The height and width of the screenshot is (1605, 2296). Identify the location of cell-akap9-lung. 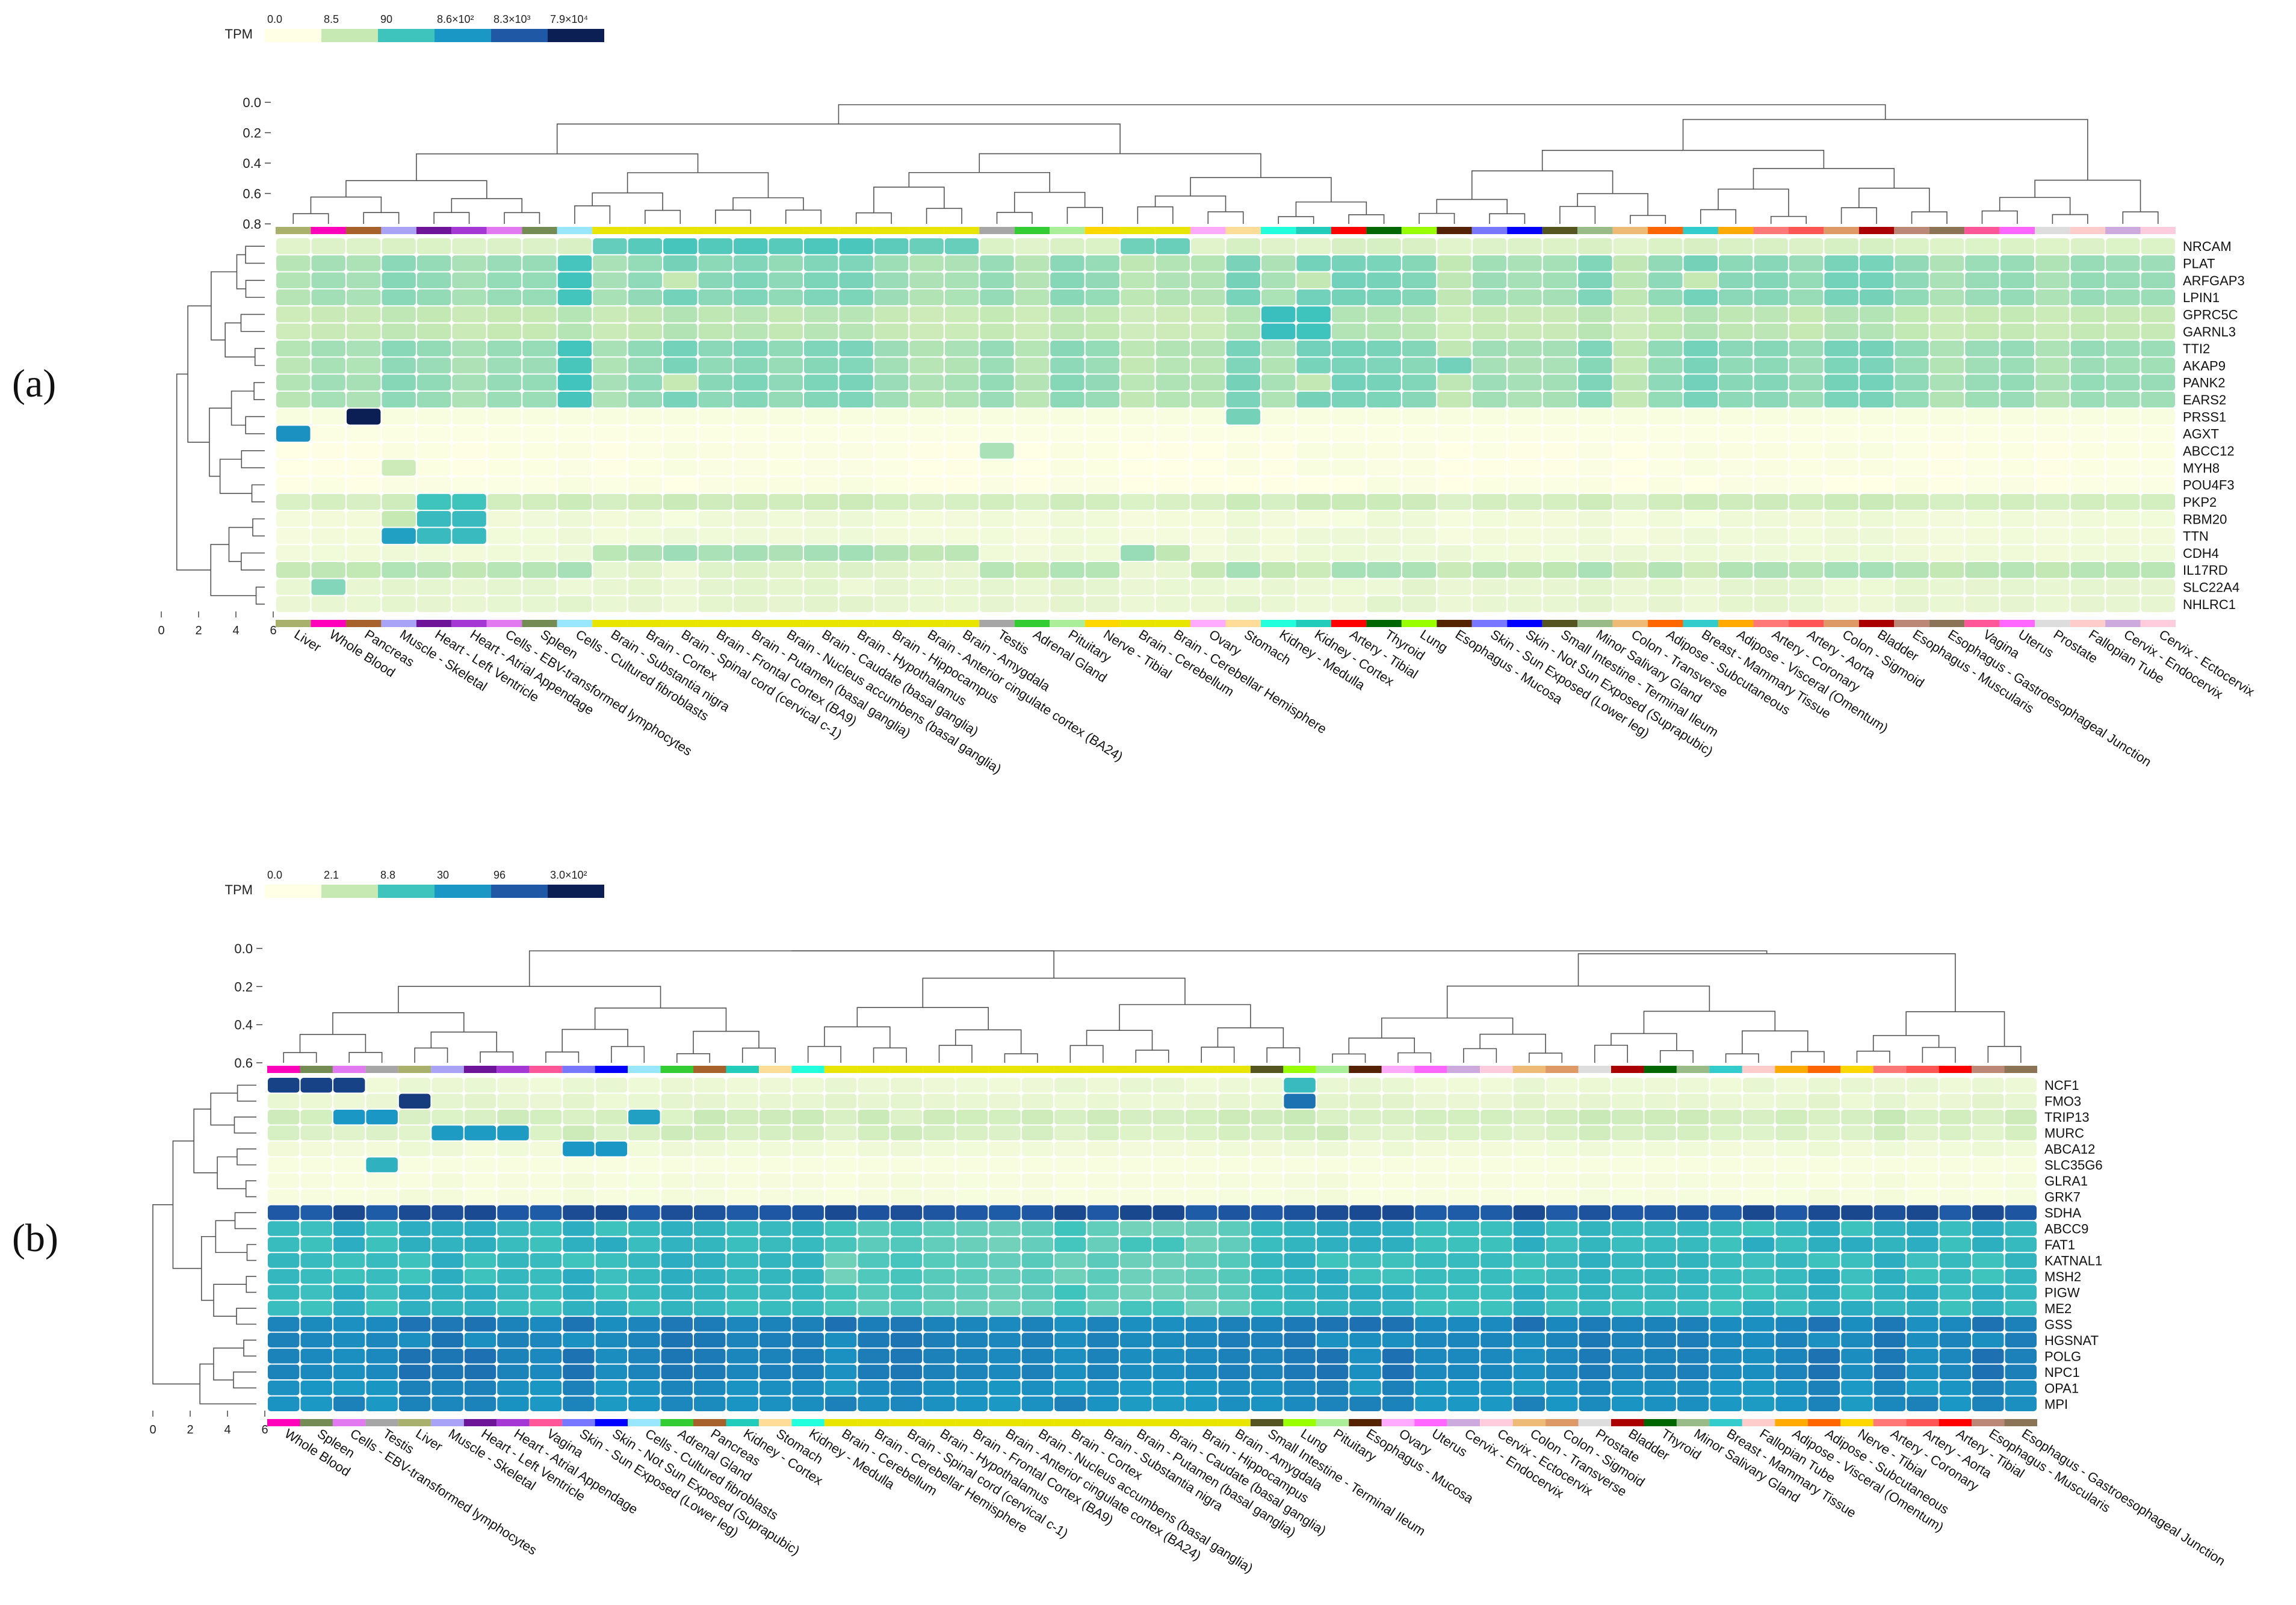
(1419, 365).